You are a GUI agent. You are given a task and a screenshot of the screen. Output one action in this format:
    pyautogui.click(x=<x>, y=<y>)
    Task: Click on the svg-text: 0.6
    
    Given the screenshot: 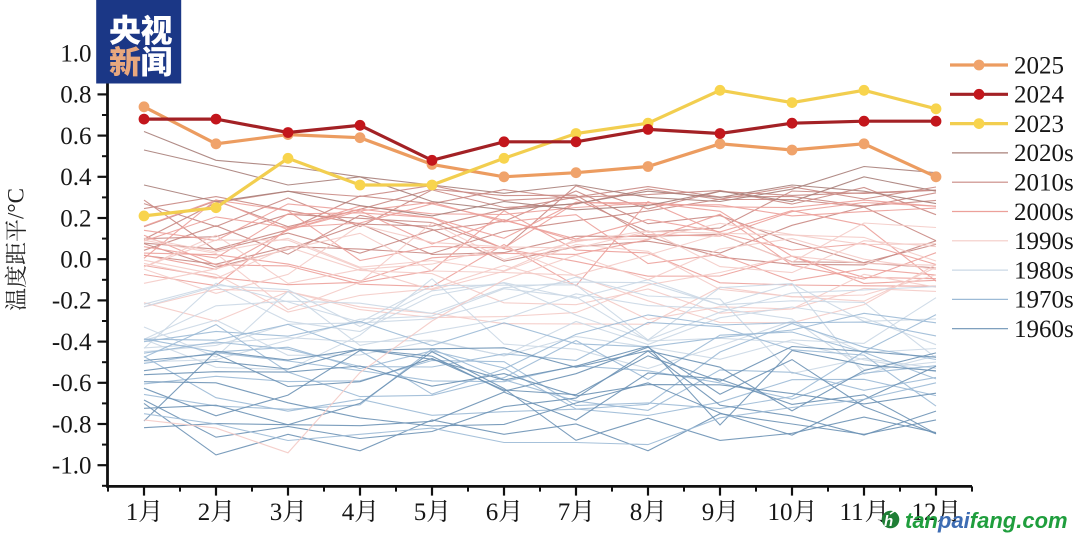 What is the action you would take?
    pyautogui.click(x=75, y=136)
    